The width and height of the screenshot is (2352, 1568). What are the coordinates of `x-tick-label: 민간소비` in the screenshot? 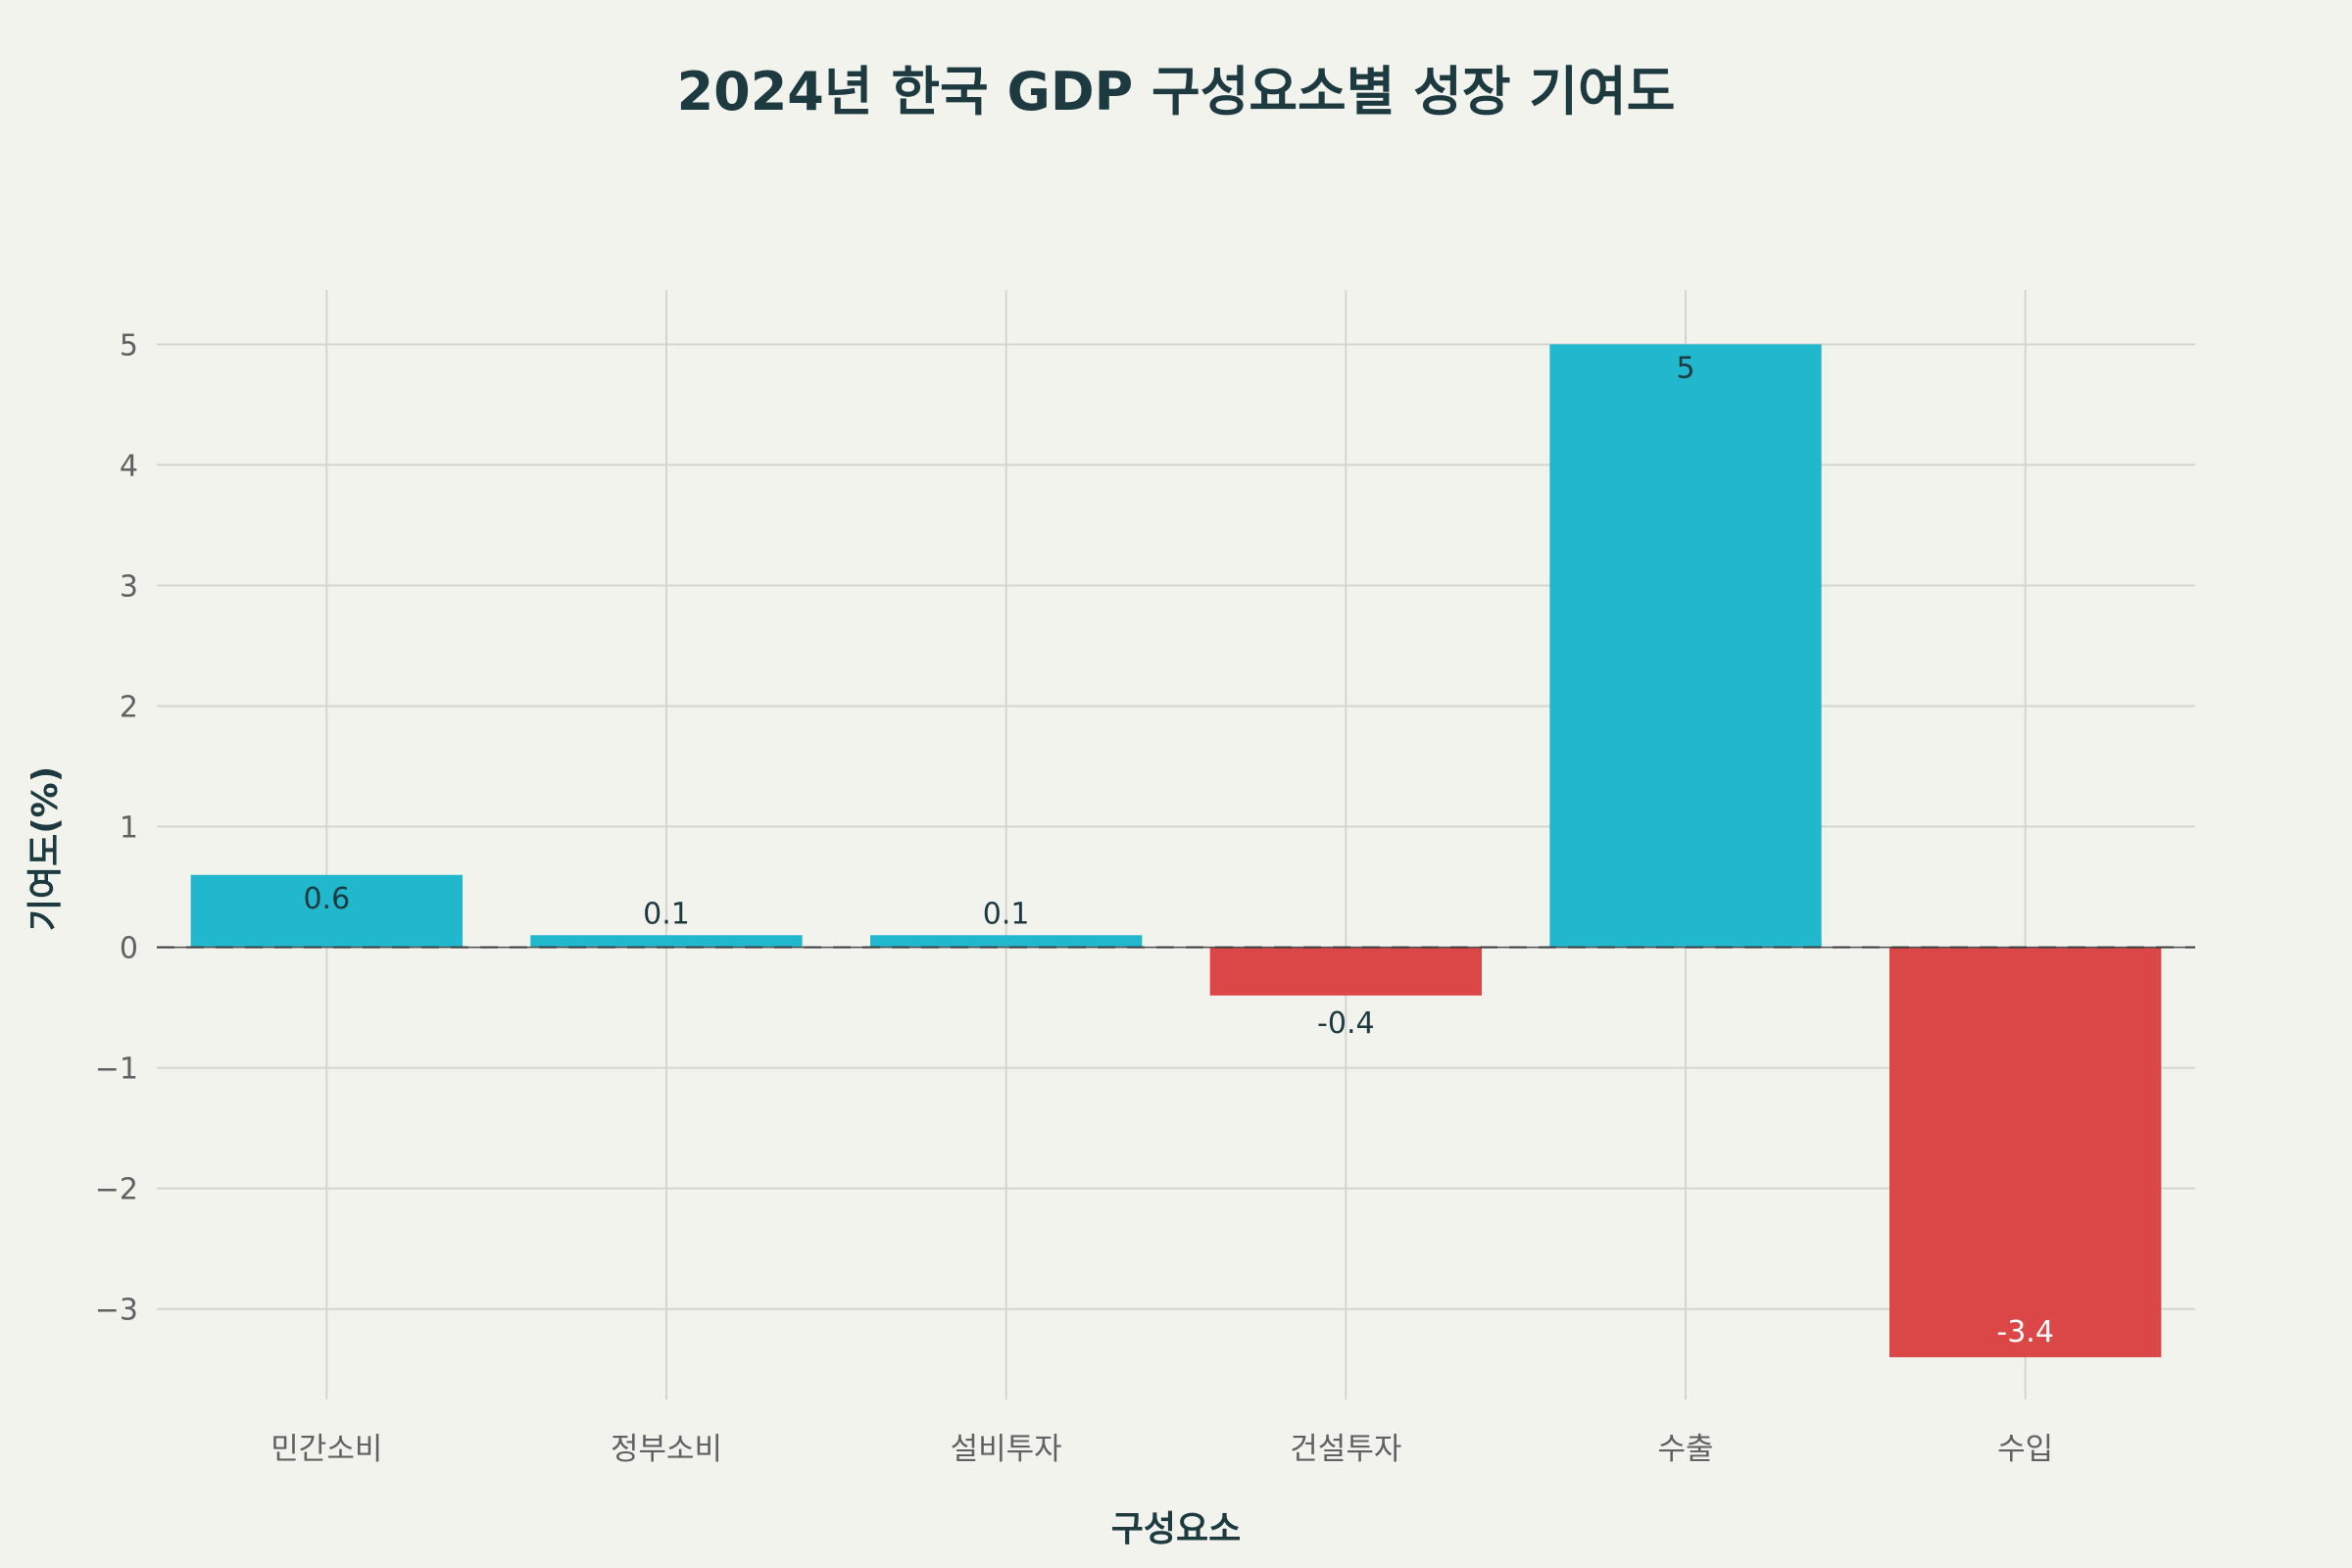 It's located at (326, 1449).